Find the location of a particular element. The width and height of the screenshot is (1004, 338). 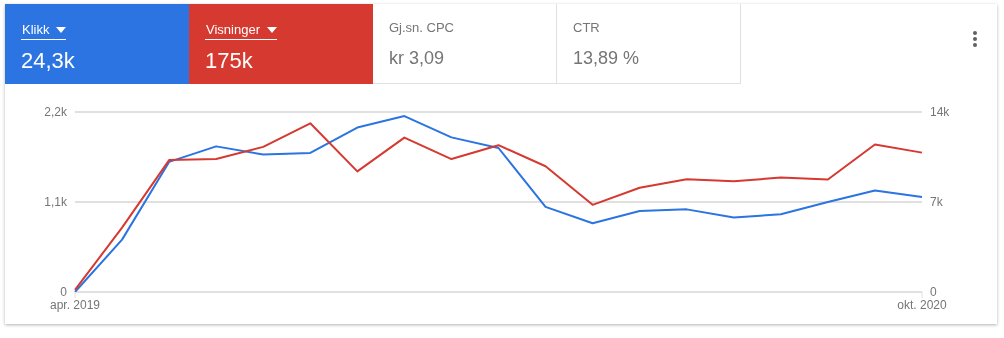

text: 24,3k is located at coordinates (48, 61).